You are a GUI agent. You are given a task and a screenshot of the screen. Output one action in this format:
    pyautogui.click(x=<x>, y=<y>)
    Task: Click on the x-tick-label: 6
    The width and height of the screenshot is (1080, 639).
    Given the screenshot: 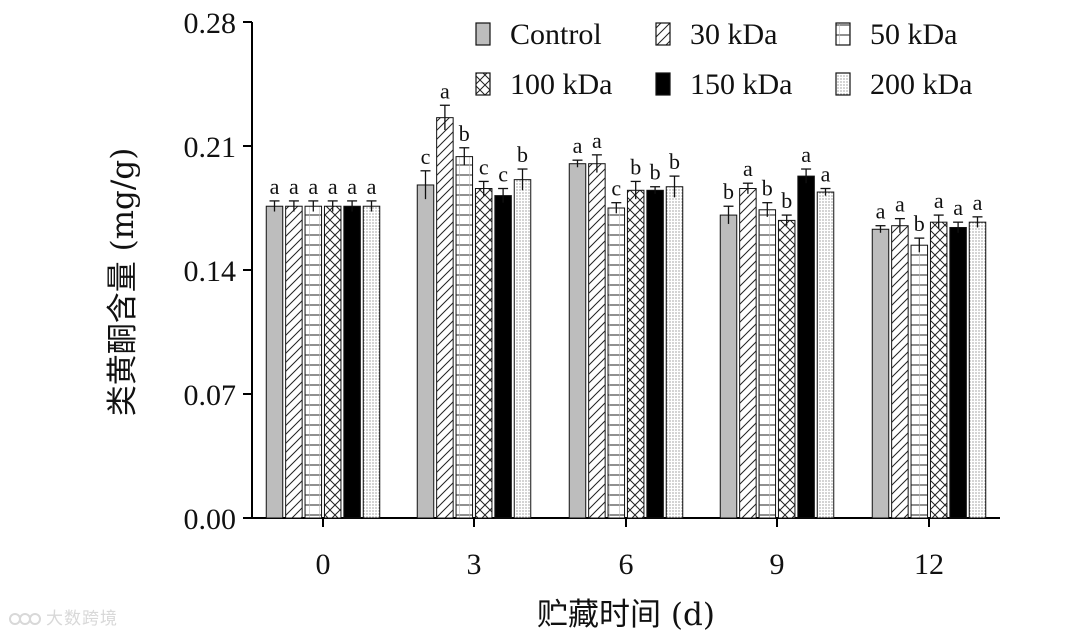 What is the action you would take?
    pyautogui.click(x=626, y=564)
    